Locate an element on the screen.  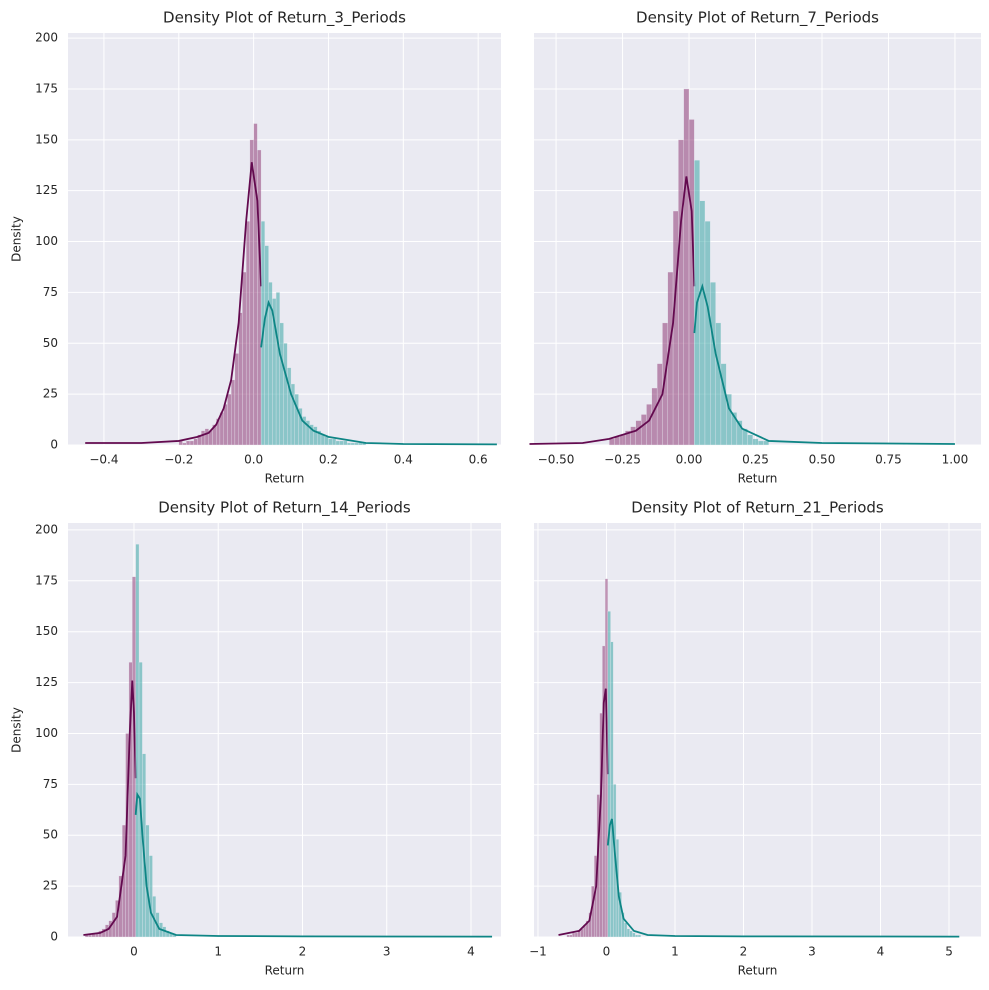
chart-title: Density Plot of Return_21_Periods is located at coordinates (757, 508).